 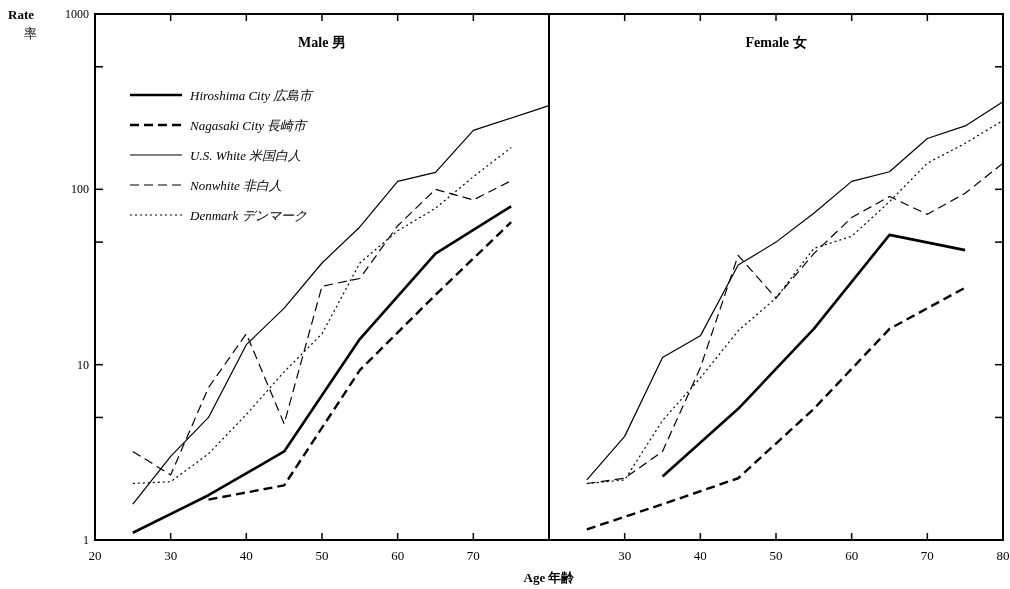 I want to click on legend-label: Denmark デンマーク, so click(x=248, y=215).